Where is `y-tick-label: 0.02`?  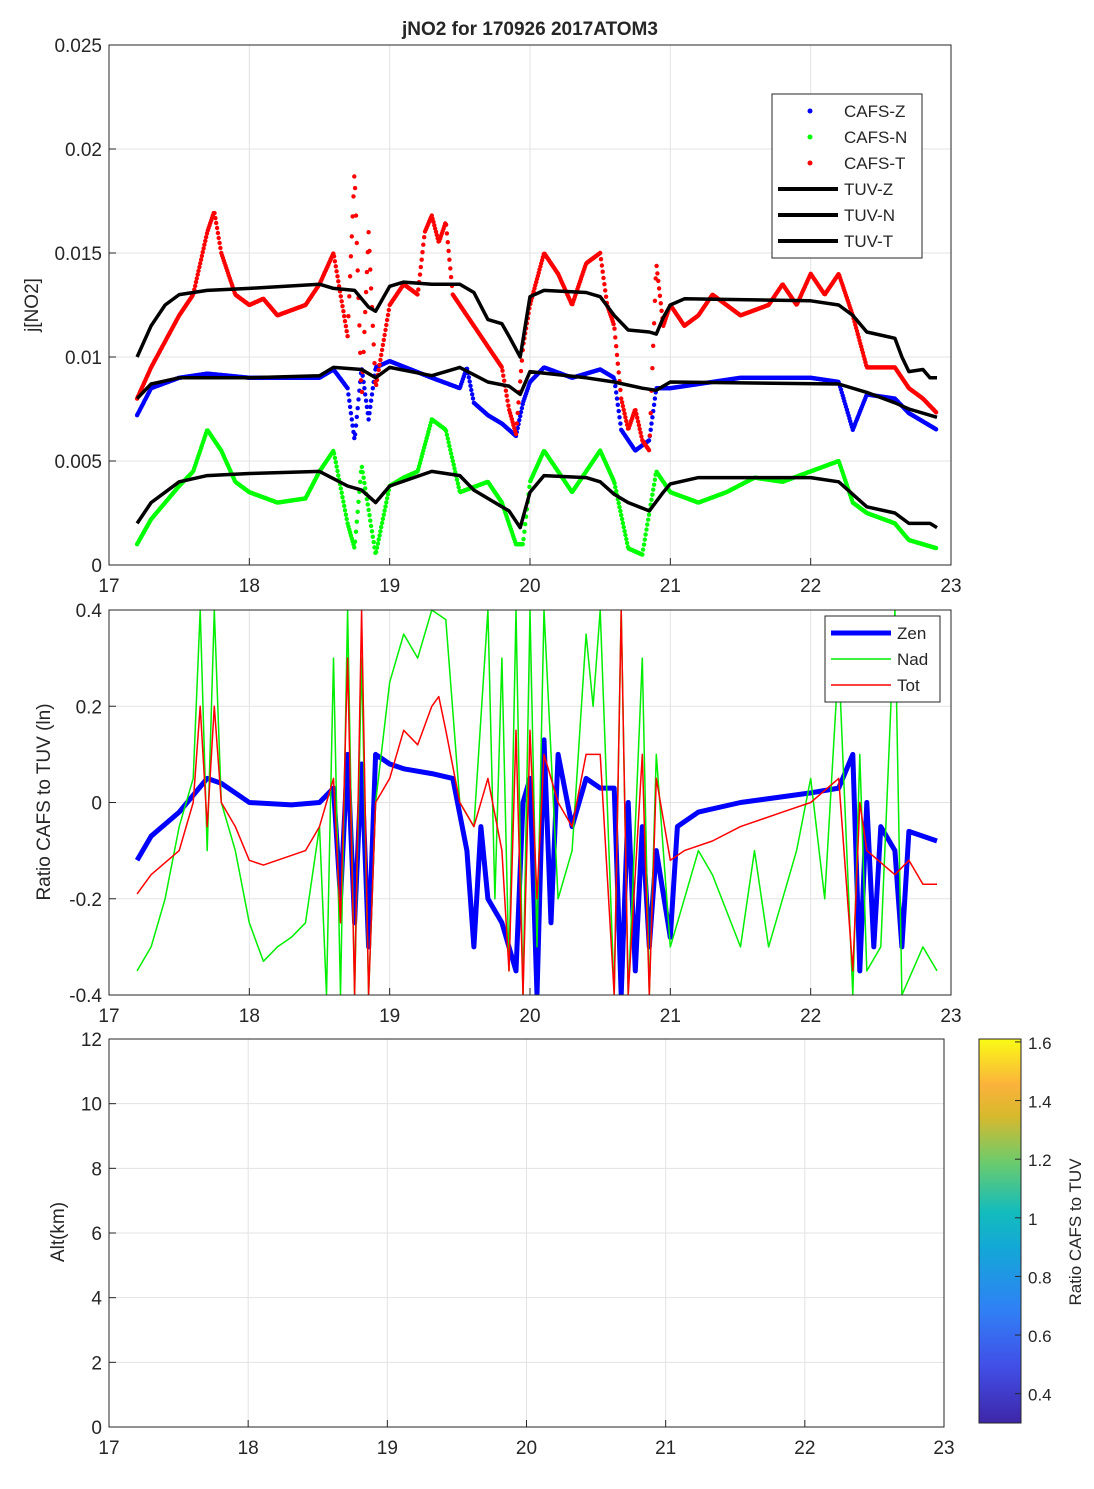 y-tick-label: 0.02 is located at coordinates (83, 150).